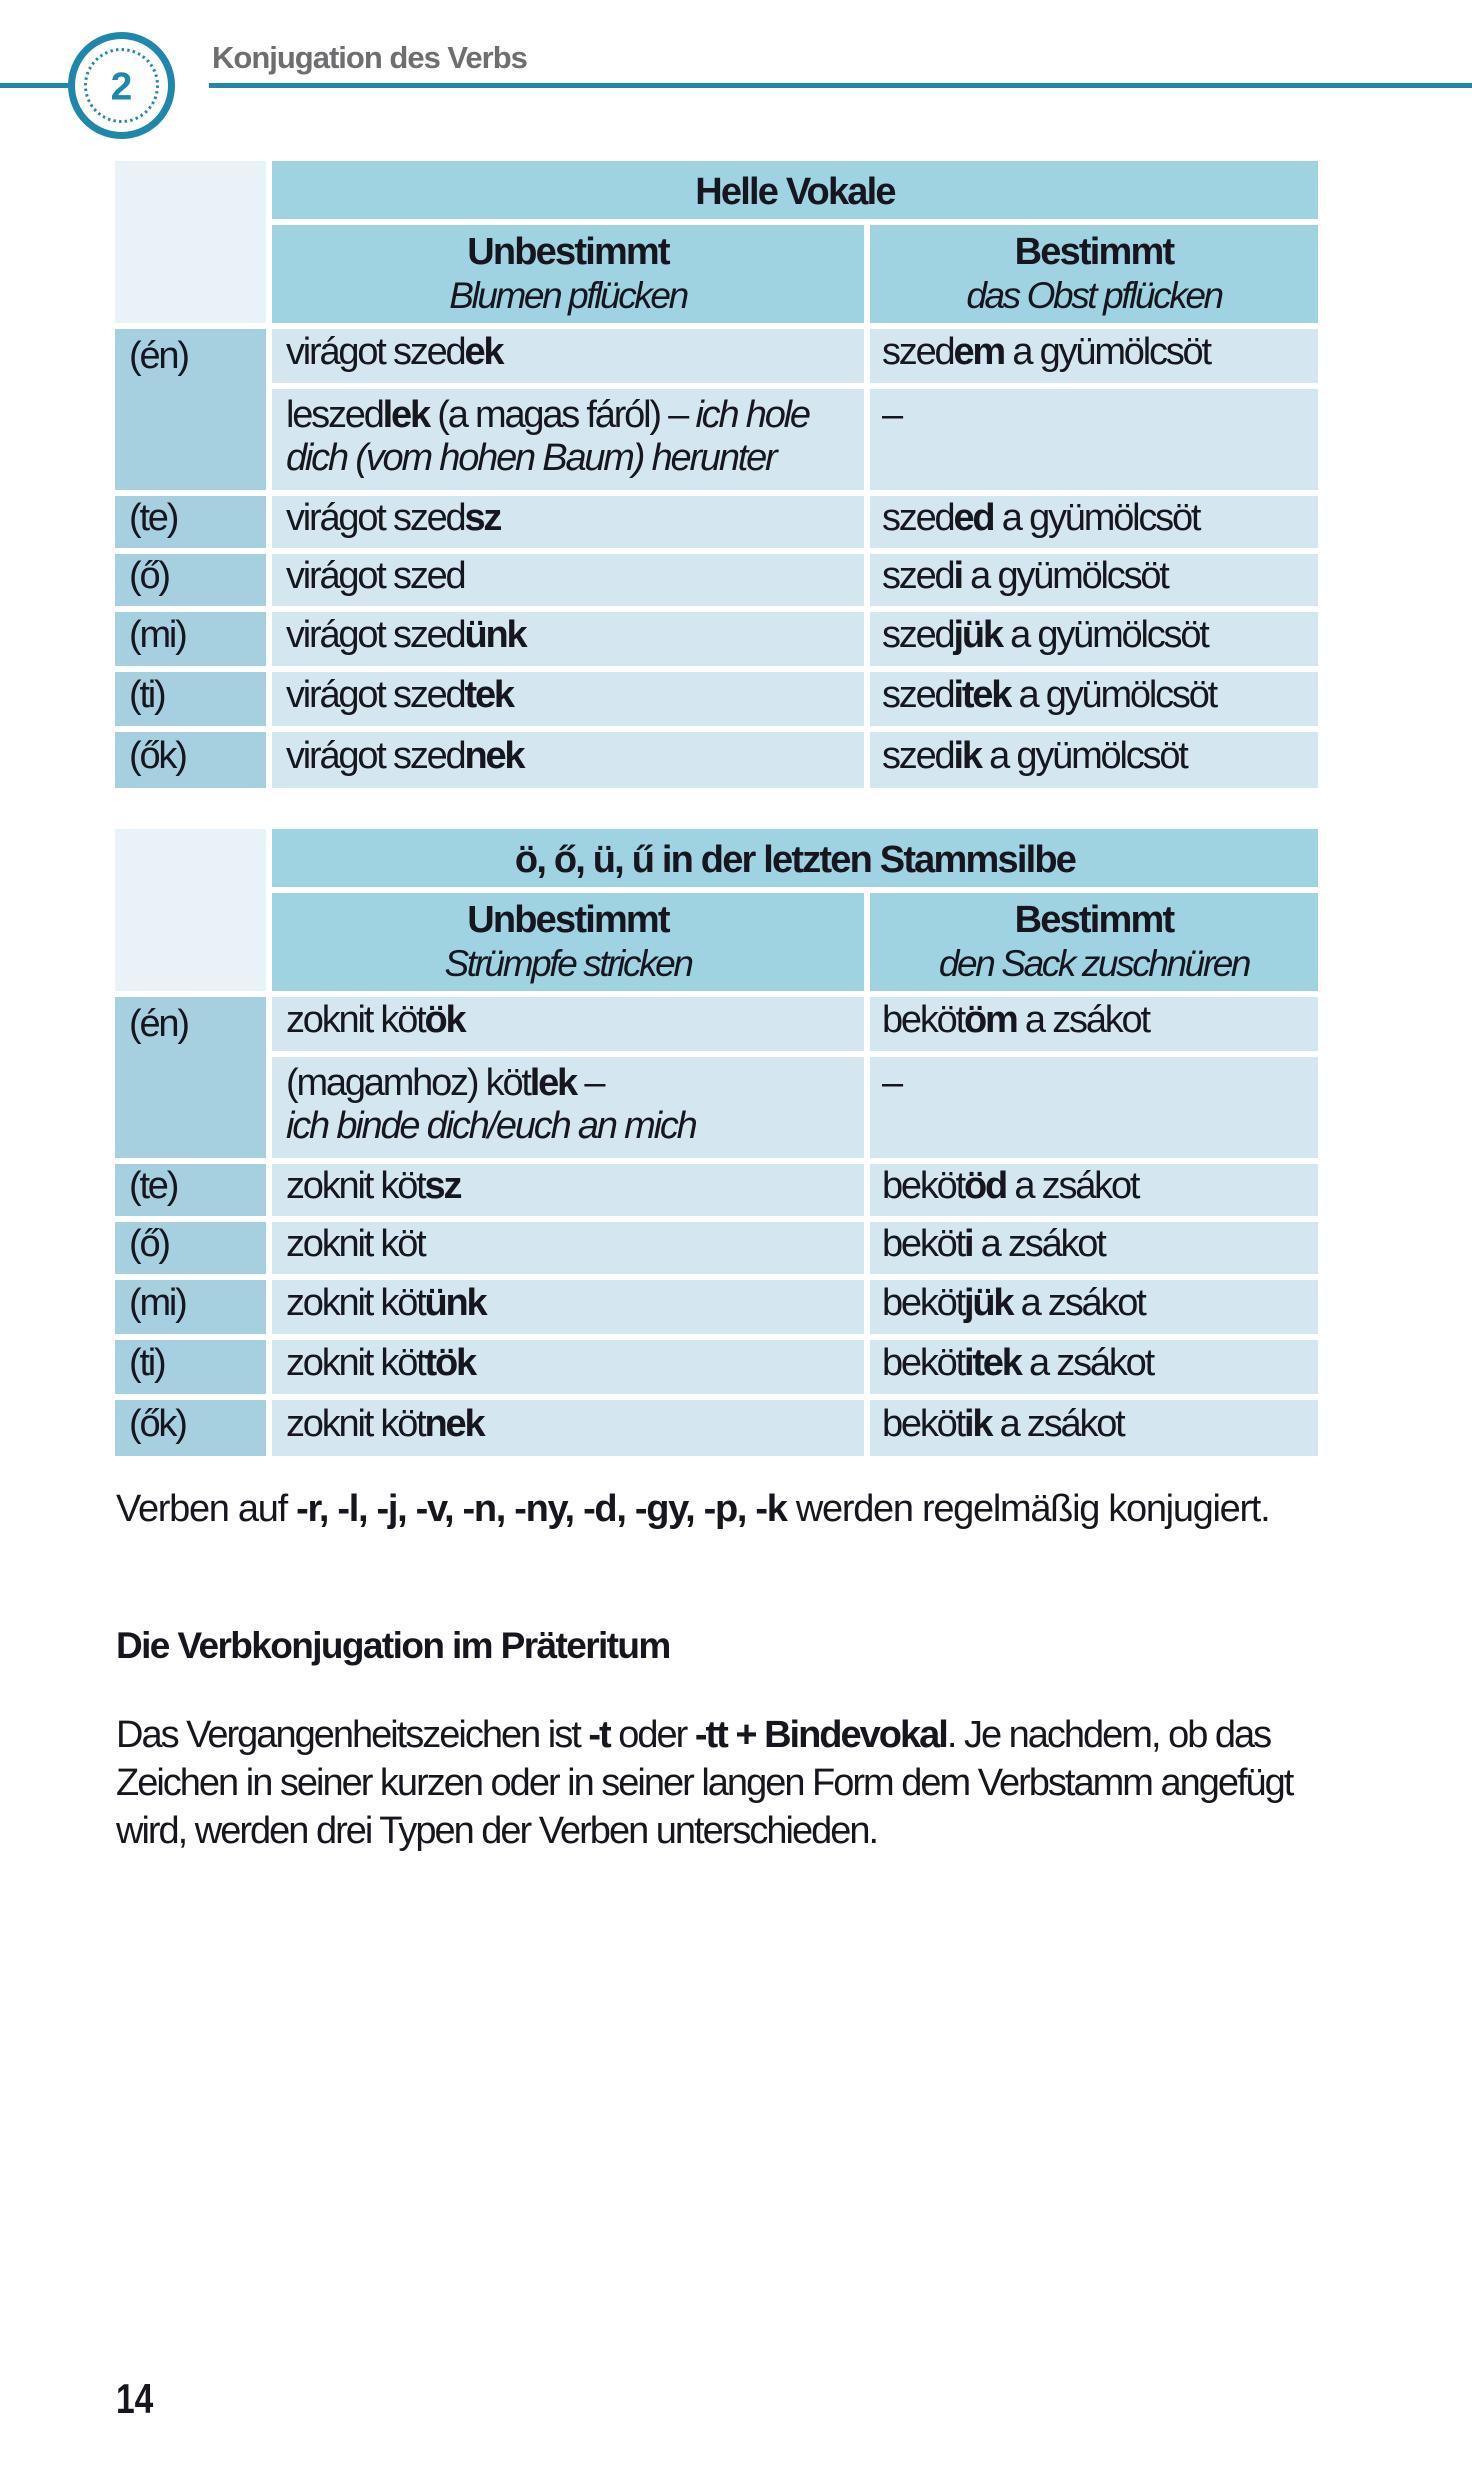 This screenshot has width=1472, height=2476. What do you see at coordinates (122, 87) in the screenshot?
I see `svg-text: 2` at bounding box center [122, 87].